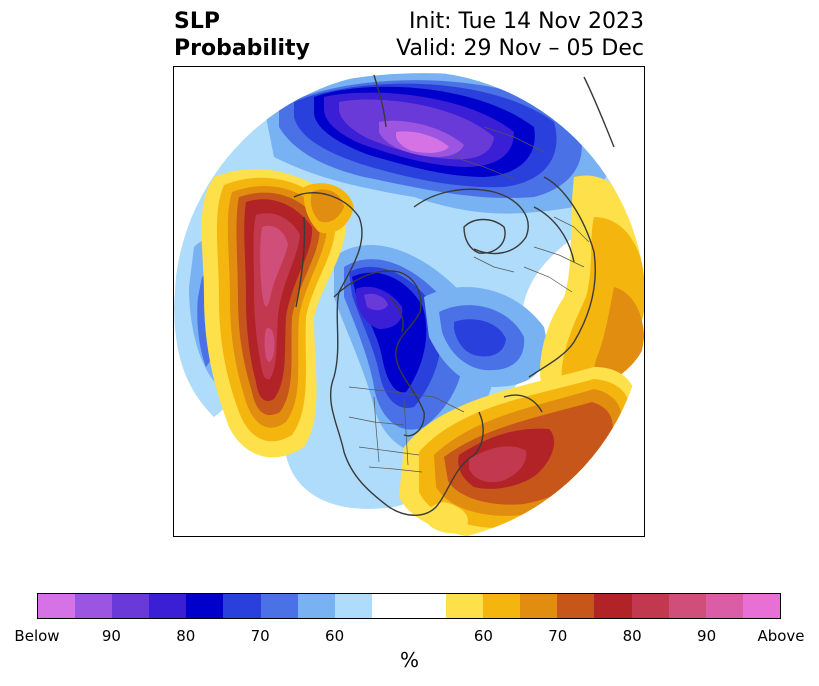  Describe the element at coordinates (469, 299) in the screenshot. I see `country-borders` at that location.